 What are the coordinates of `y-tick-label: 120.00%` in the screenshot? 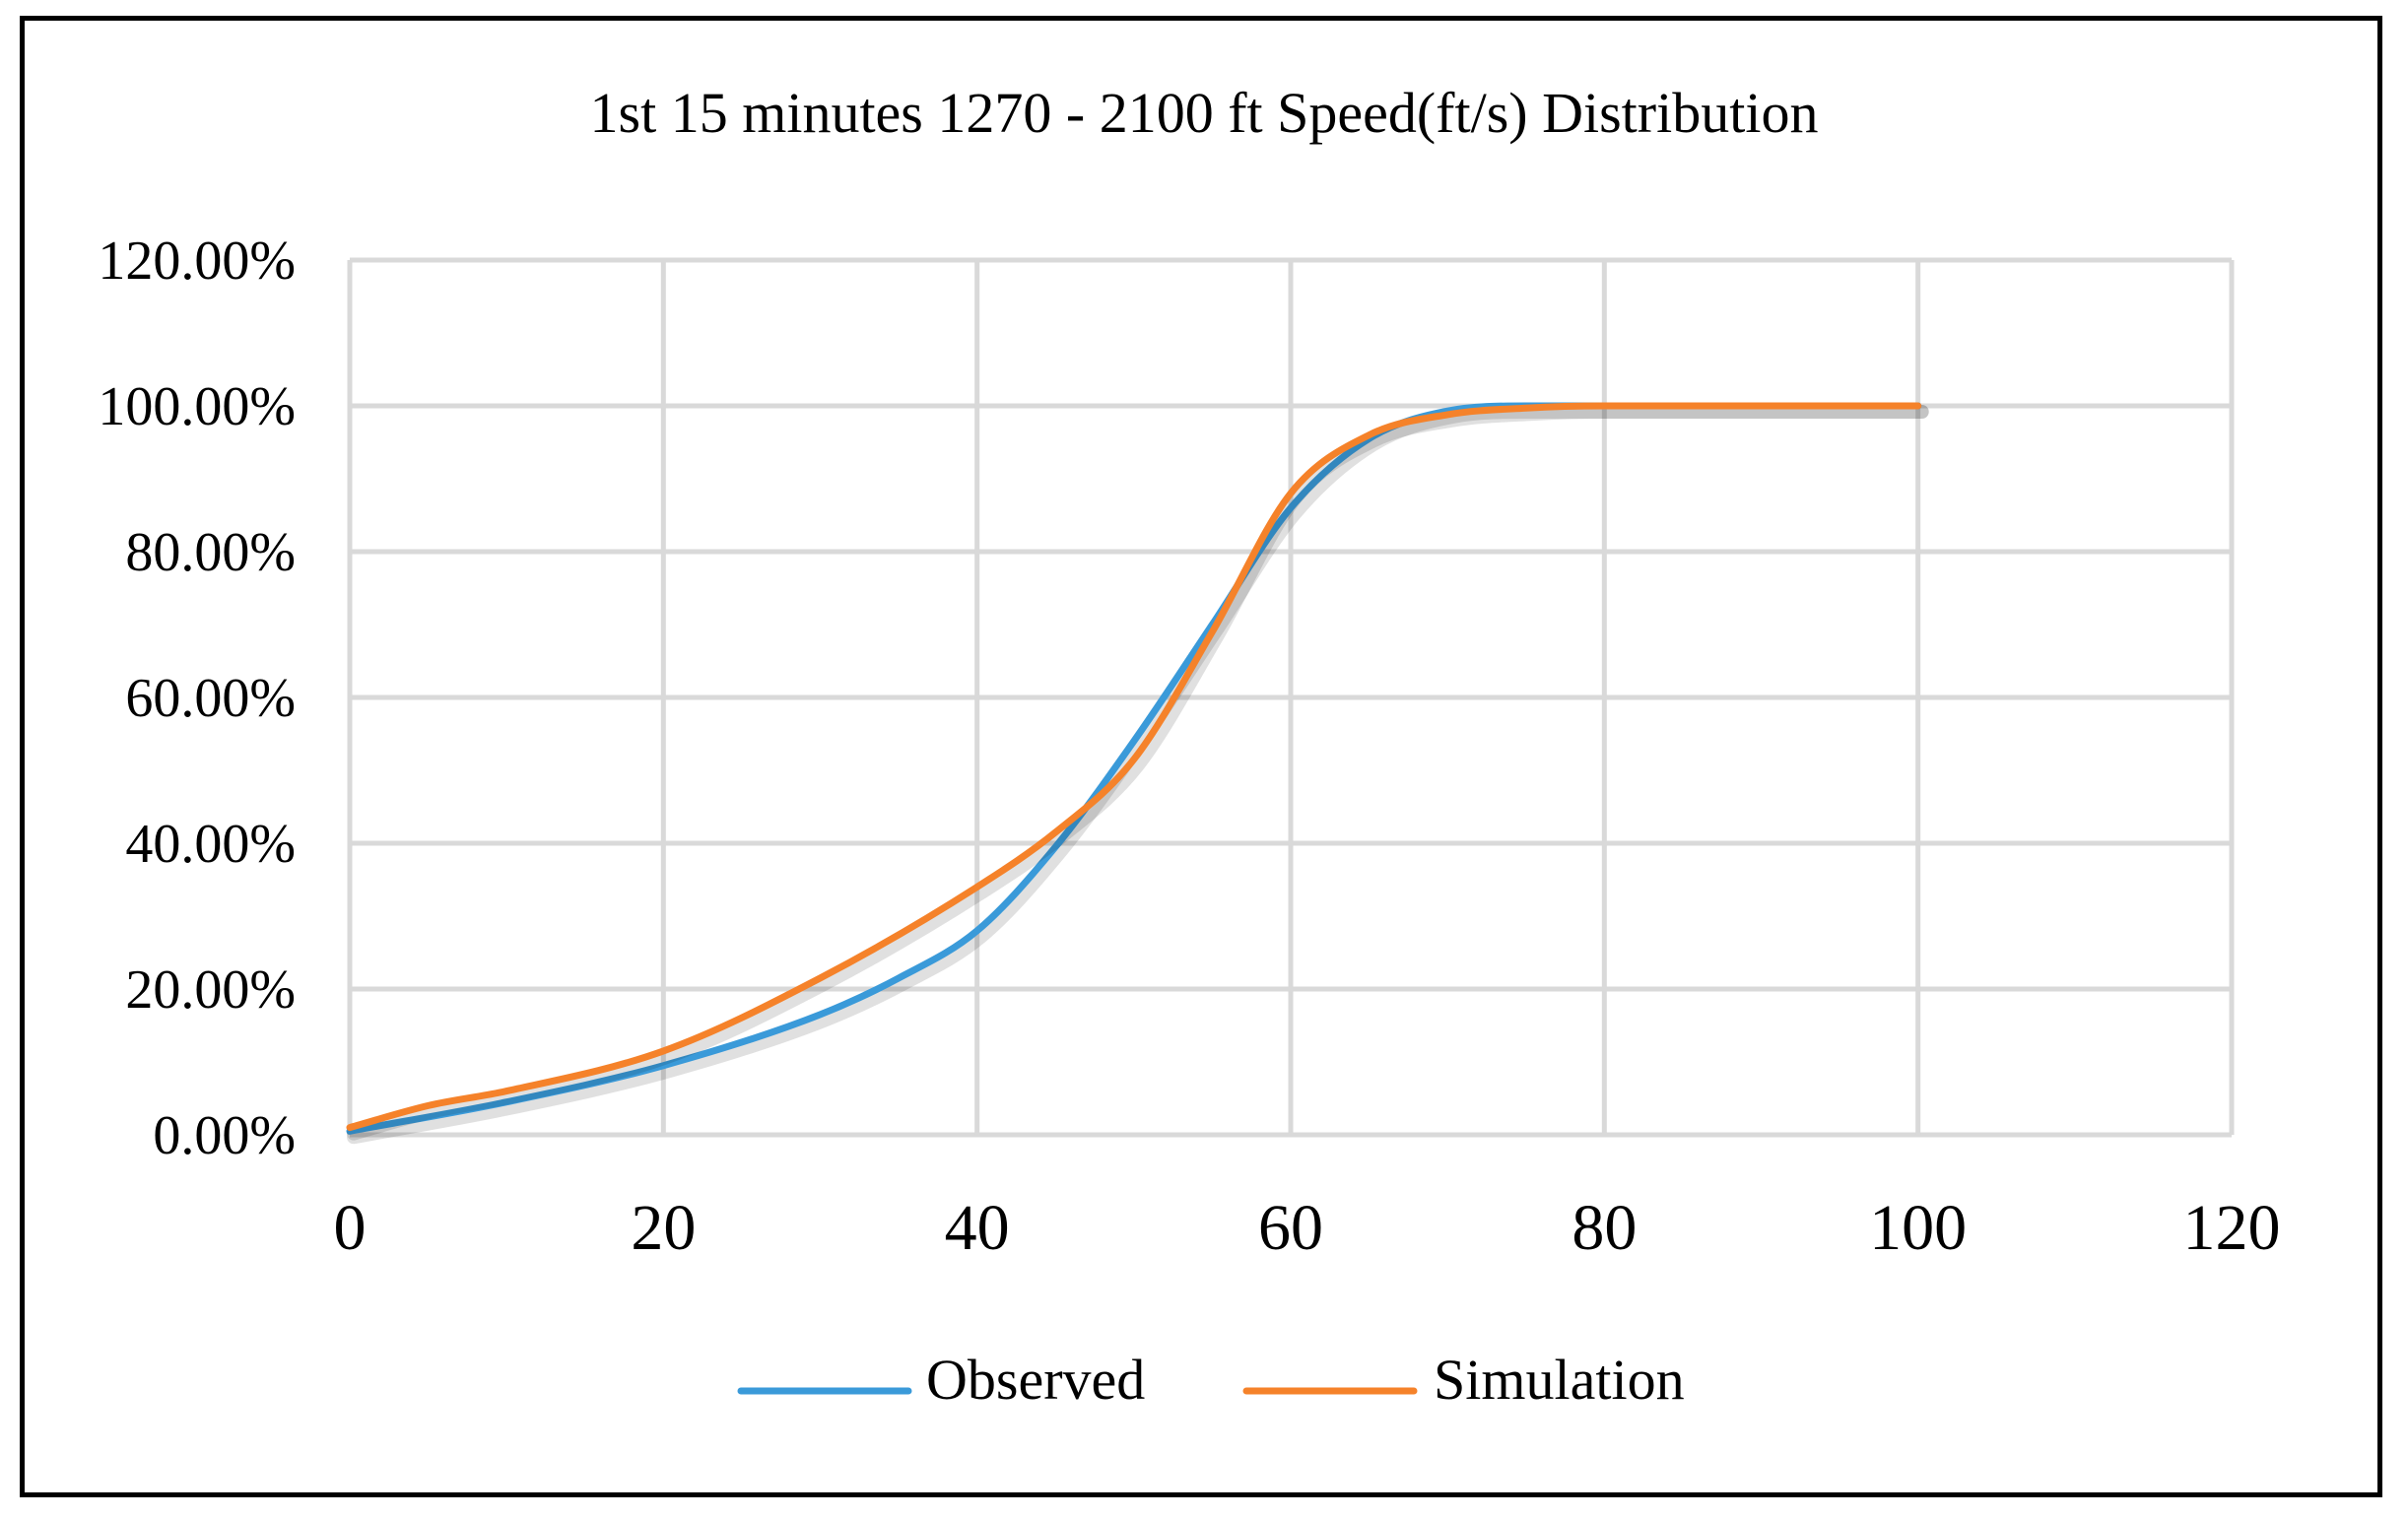 It's located at (197, 262).